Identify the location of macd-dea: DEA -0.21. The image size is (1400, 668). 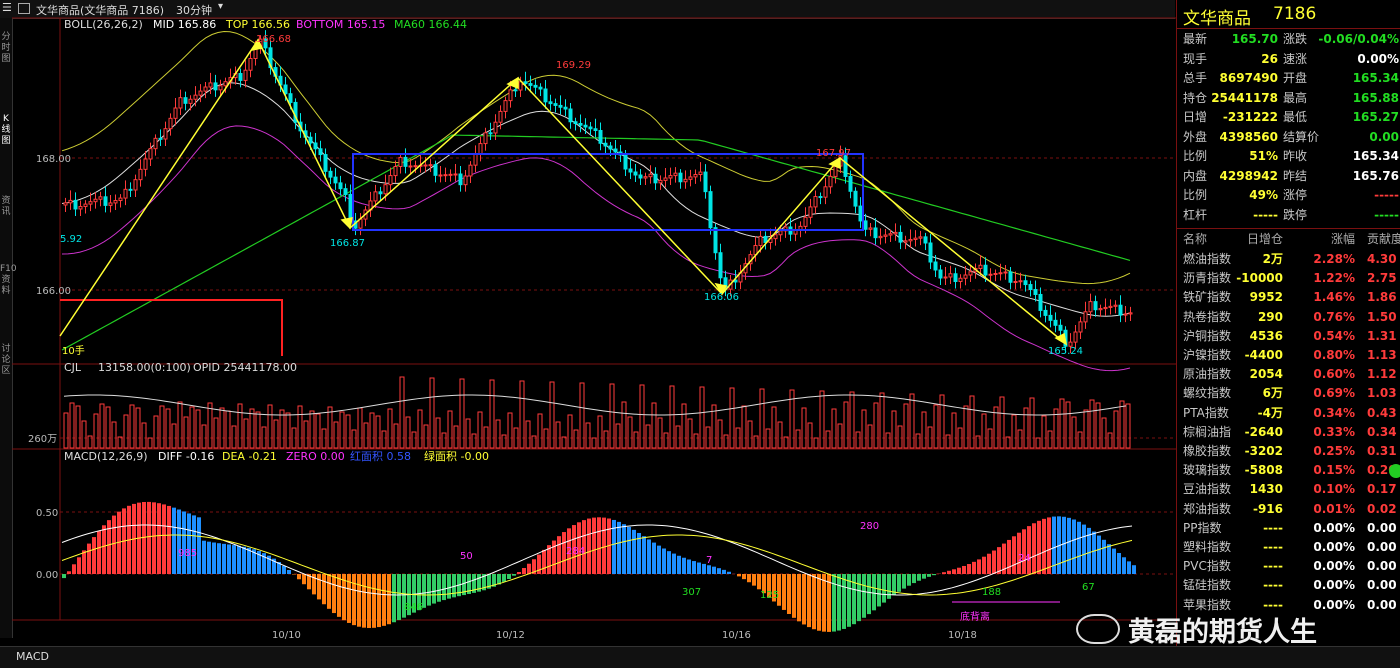
(249, 456).